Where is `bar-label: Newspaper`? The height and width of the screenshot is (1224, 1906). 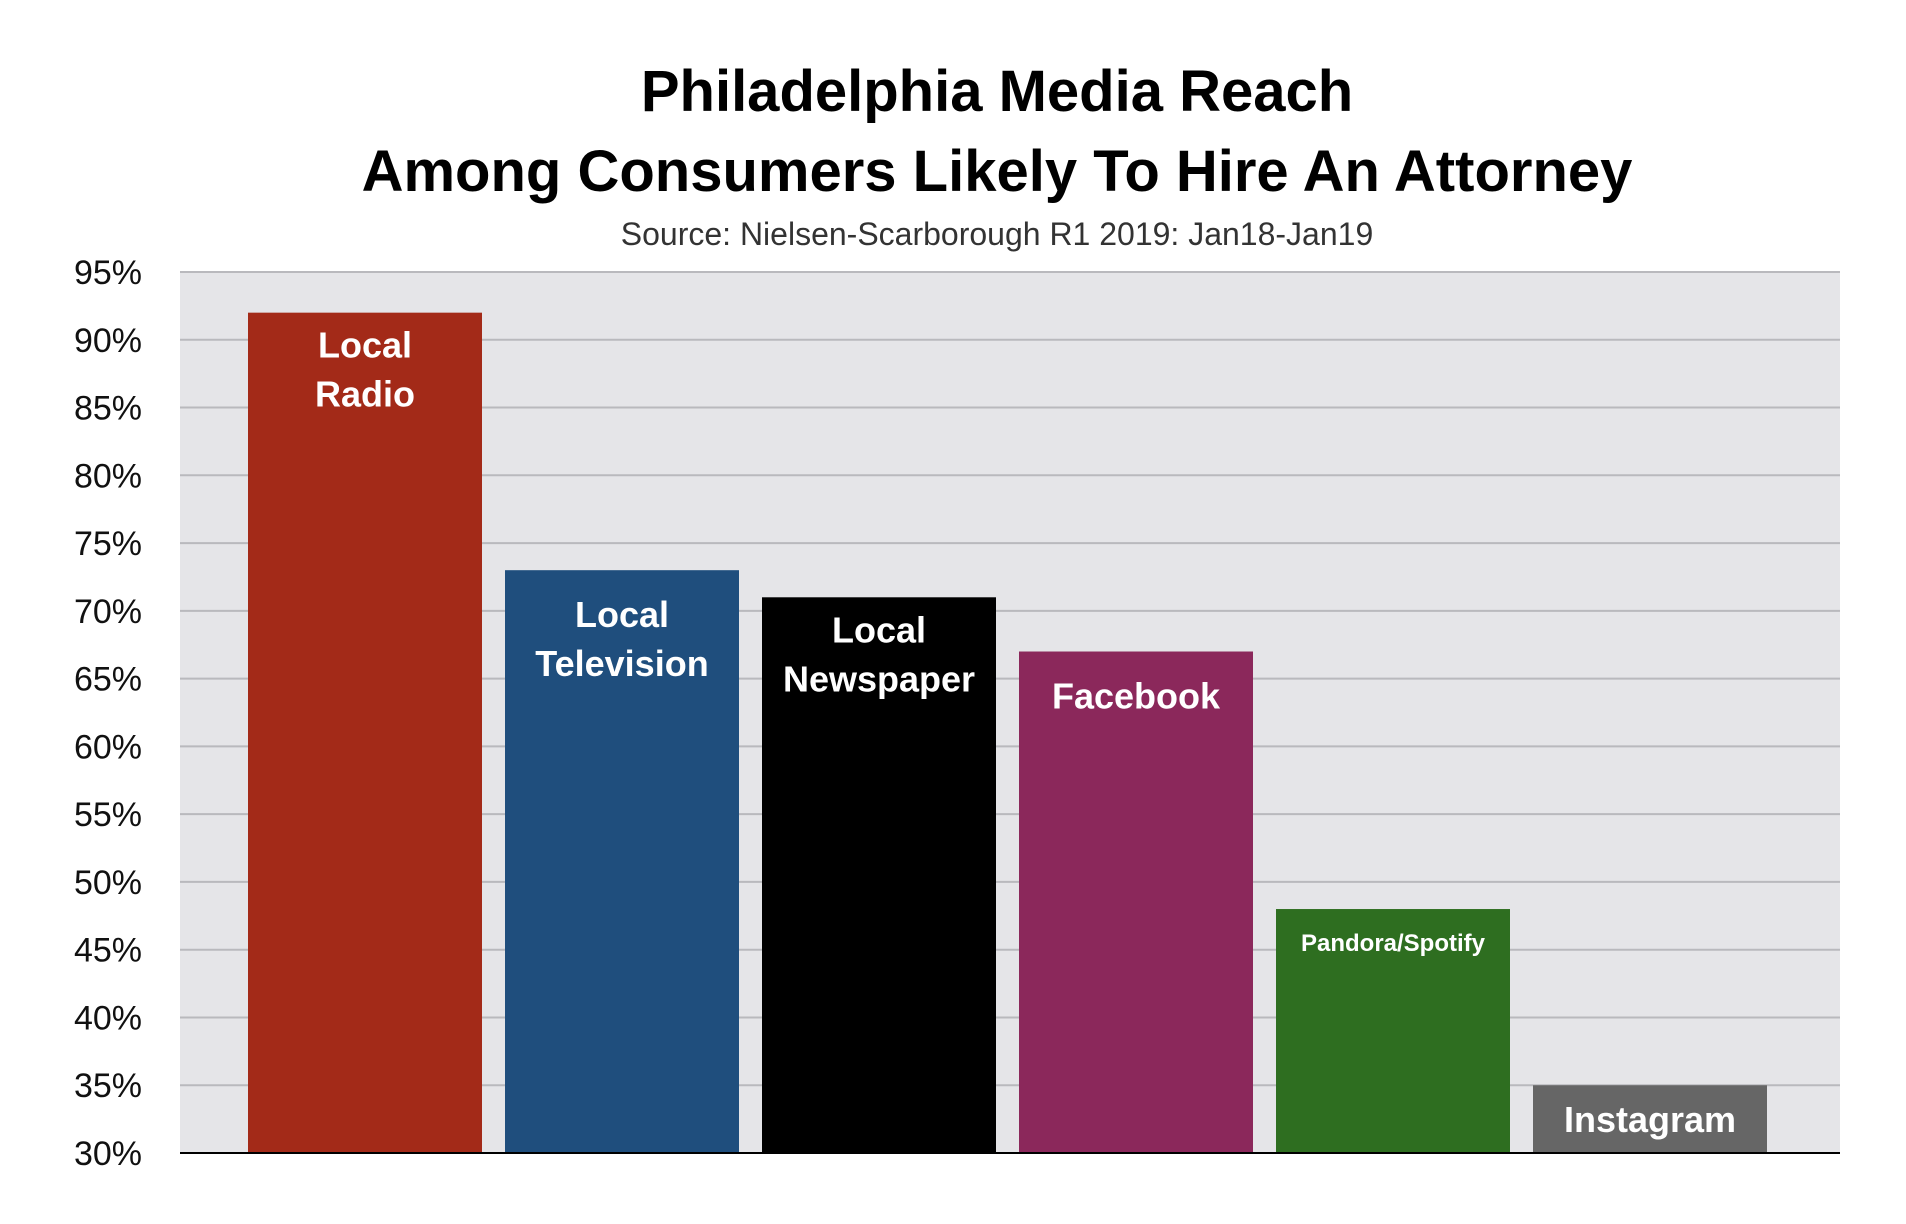 bar-label: Newspaper is located at coordinates (879, 678).